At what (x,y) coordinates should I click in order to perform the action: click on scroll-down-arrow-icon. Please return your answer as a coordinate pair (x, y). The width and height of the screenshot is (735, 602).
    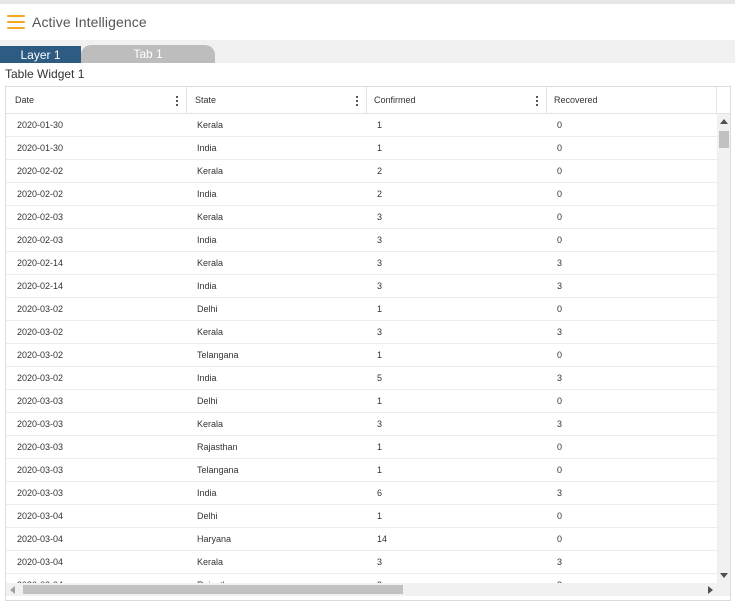
    Looking at the image, I should click on (724, 575).